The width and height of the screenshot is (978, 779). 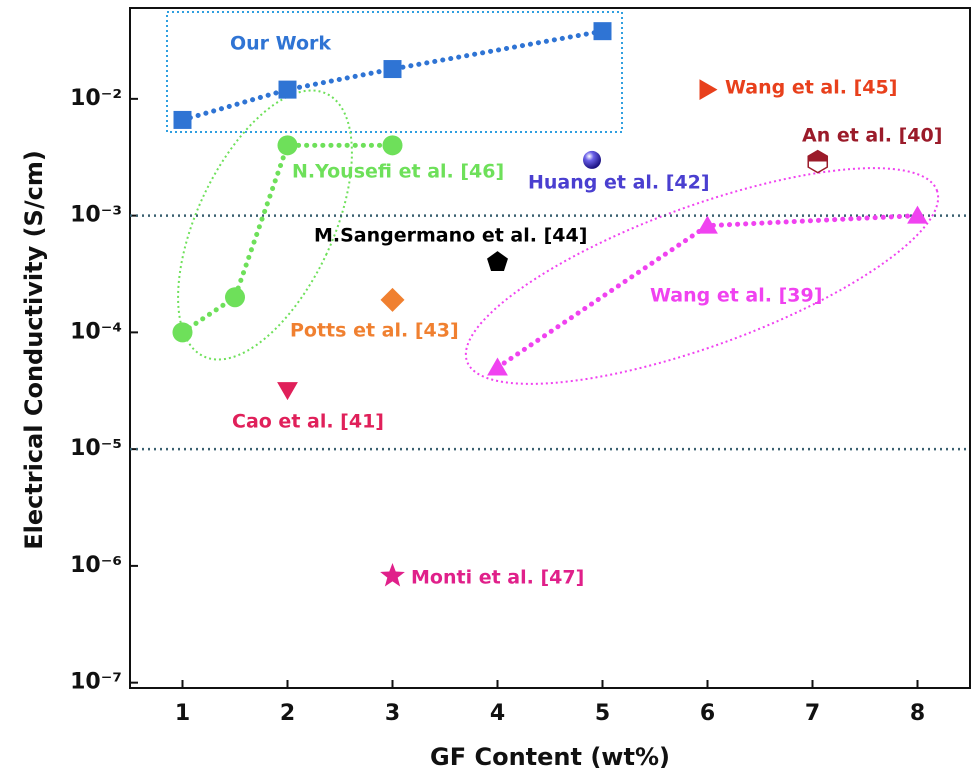 I want to click on series-label: Monti et al. [47], so click(x=497, y=578).